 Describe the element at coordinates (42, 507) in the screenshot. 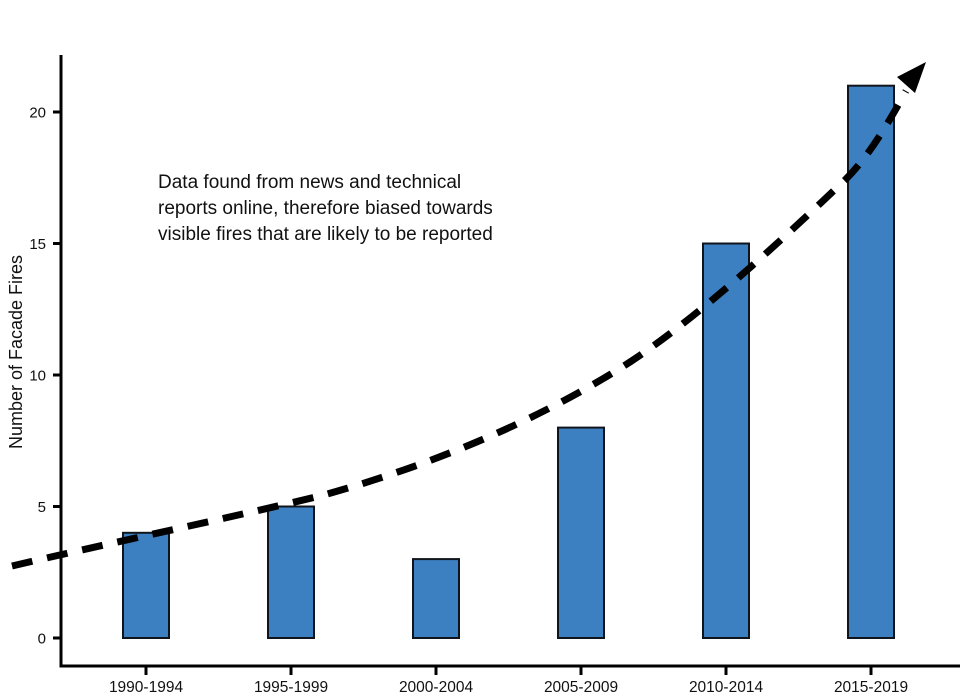

I see `y-tick-label: 5` at that location.